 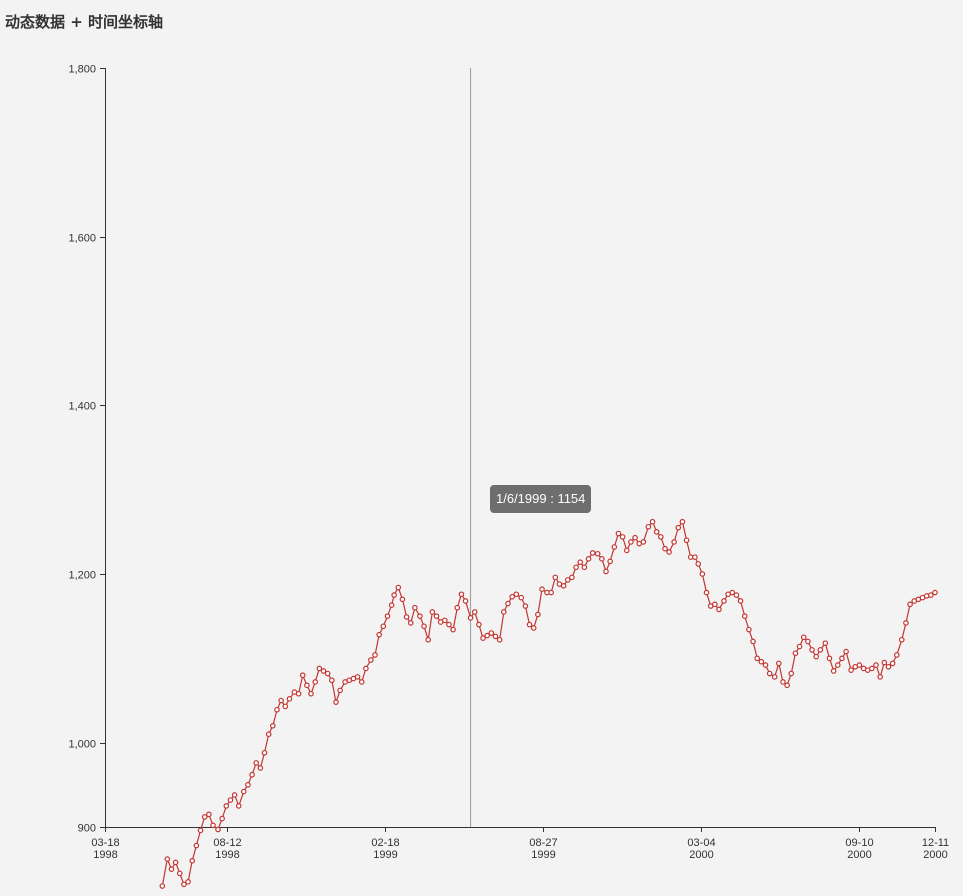 What do you see at coordinates (701, 843) in the screenshot?
I see `x-tick-label: 03-04` at bounding box center [701, 843].